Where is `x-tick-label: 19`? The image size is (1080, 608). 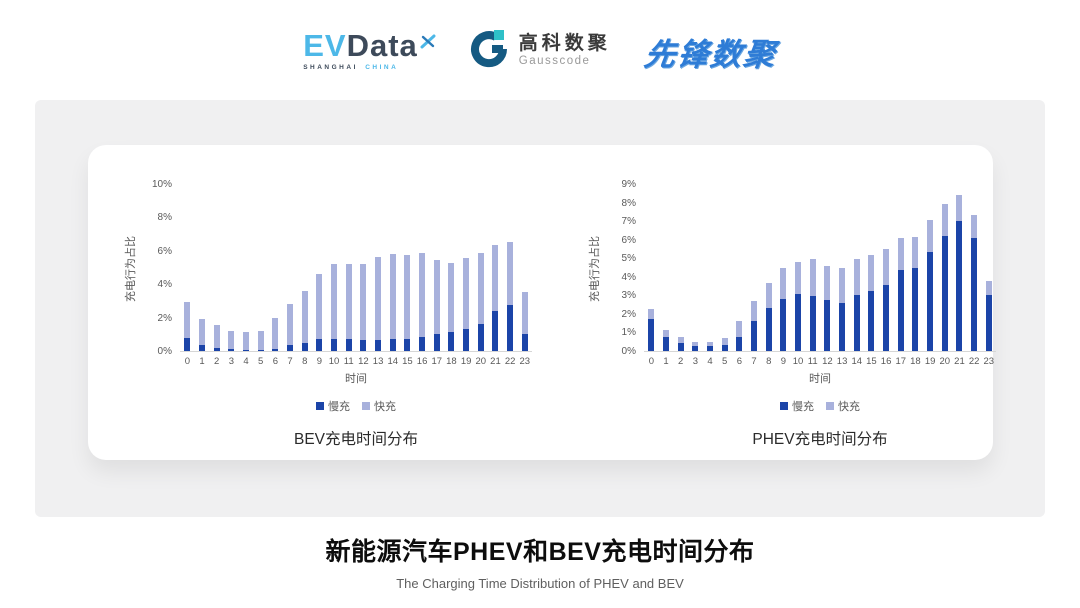
x-tick-label: 19 is located at coordinates (466, 361).